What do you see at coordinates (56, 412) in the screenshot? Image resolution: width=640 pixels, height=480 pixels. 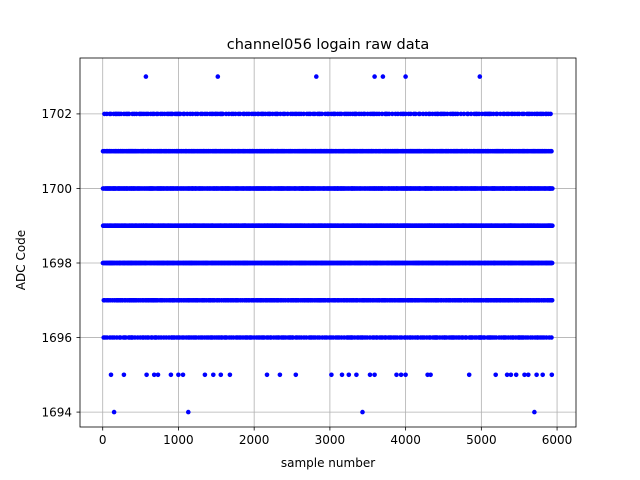 I see `y-tick-label: 1694` at bounding box center [56, 412].